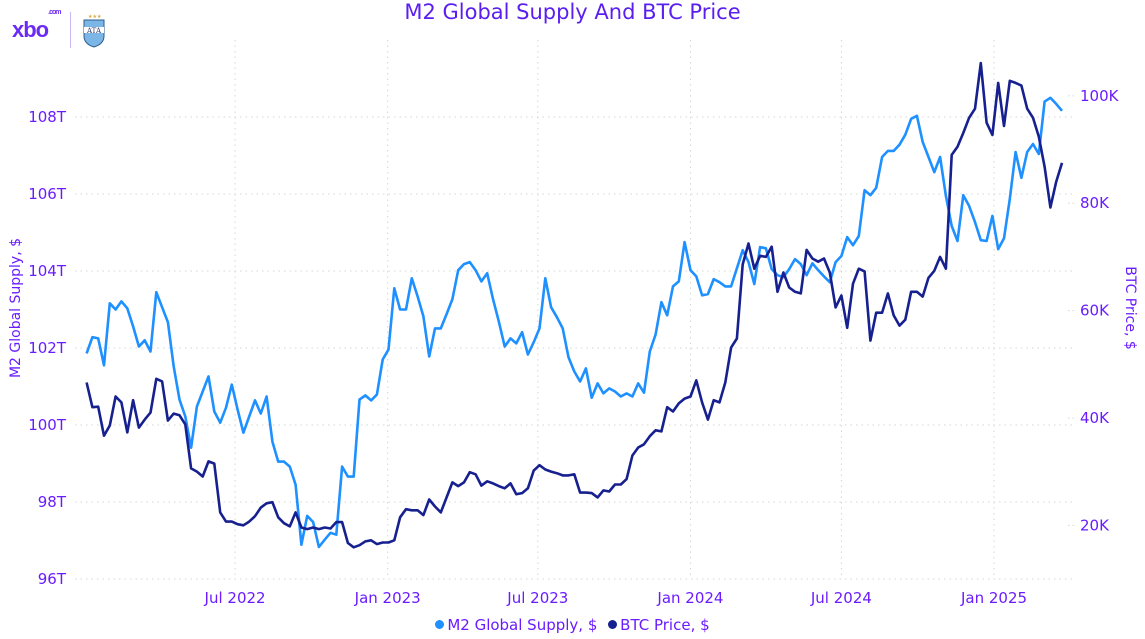 This screenshot has height=639, width=1145. Describe the element at coordinates (1095, 203) in the screenshot. I see `y-right-tick-label: 80K` at that location.